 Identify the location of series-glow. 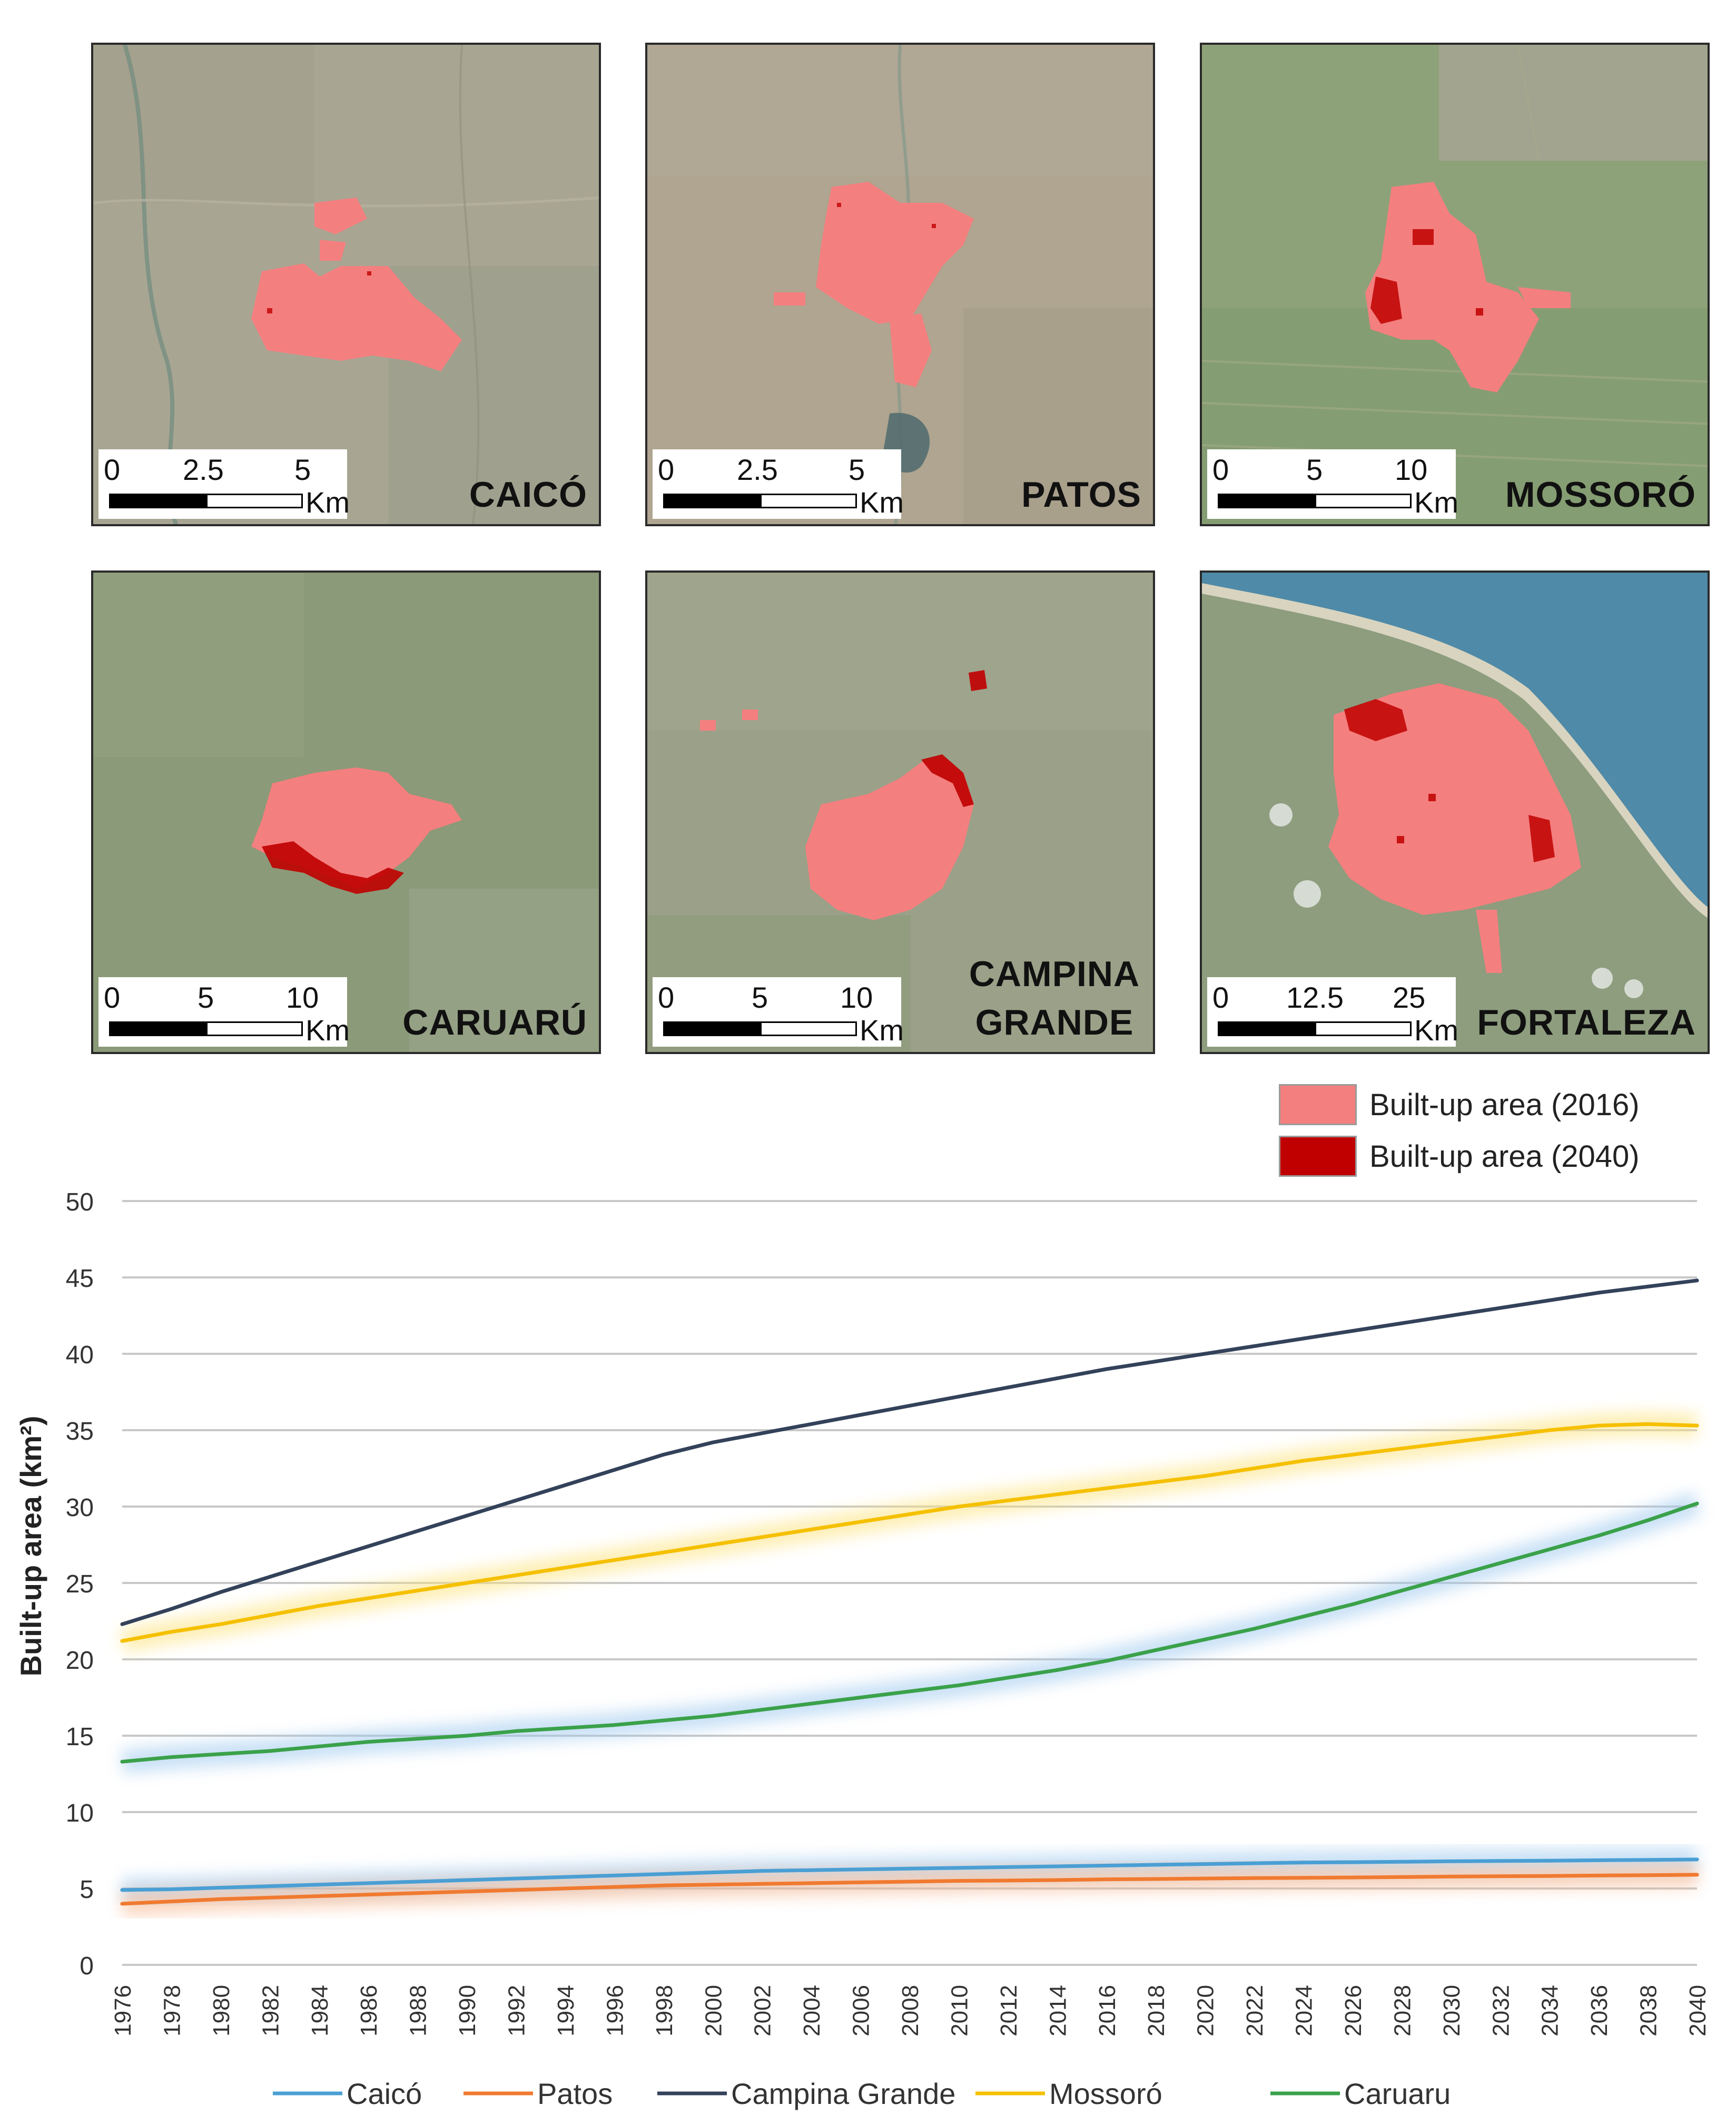
(909, 1532).